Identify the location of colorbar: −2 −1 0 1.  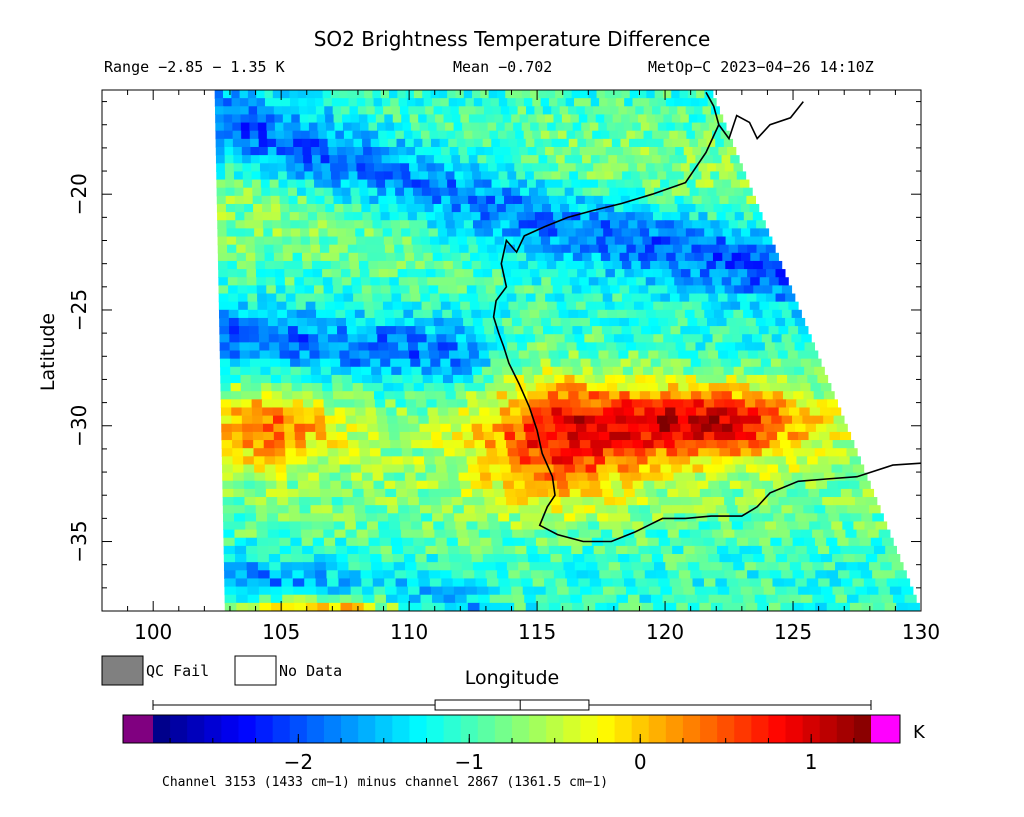
(511, 736).